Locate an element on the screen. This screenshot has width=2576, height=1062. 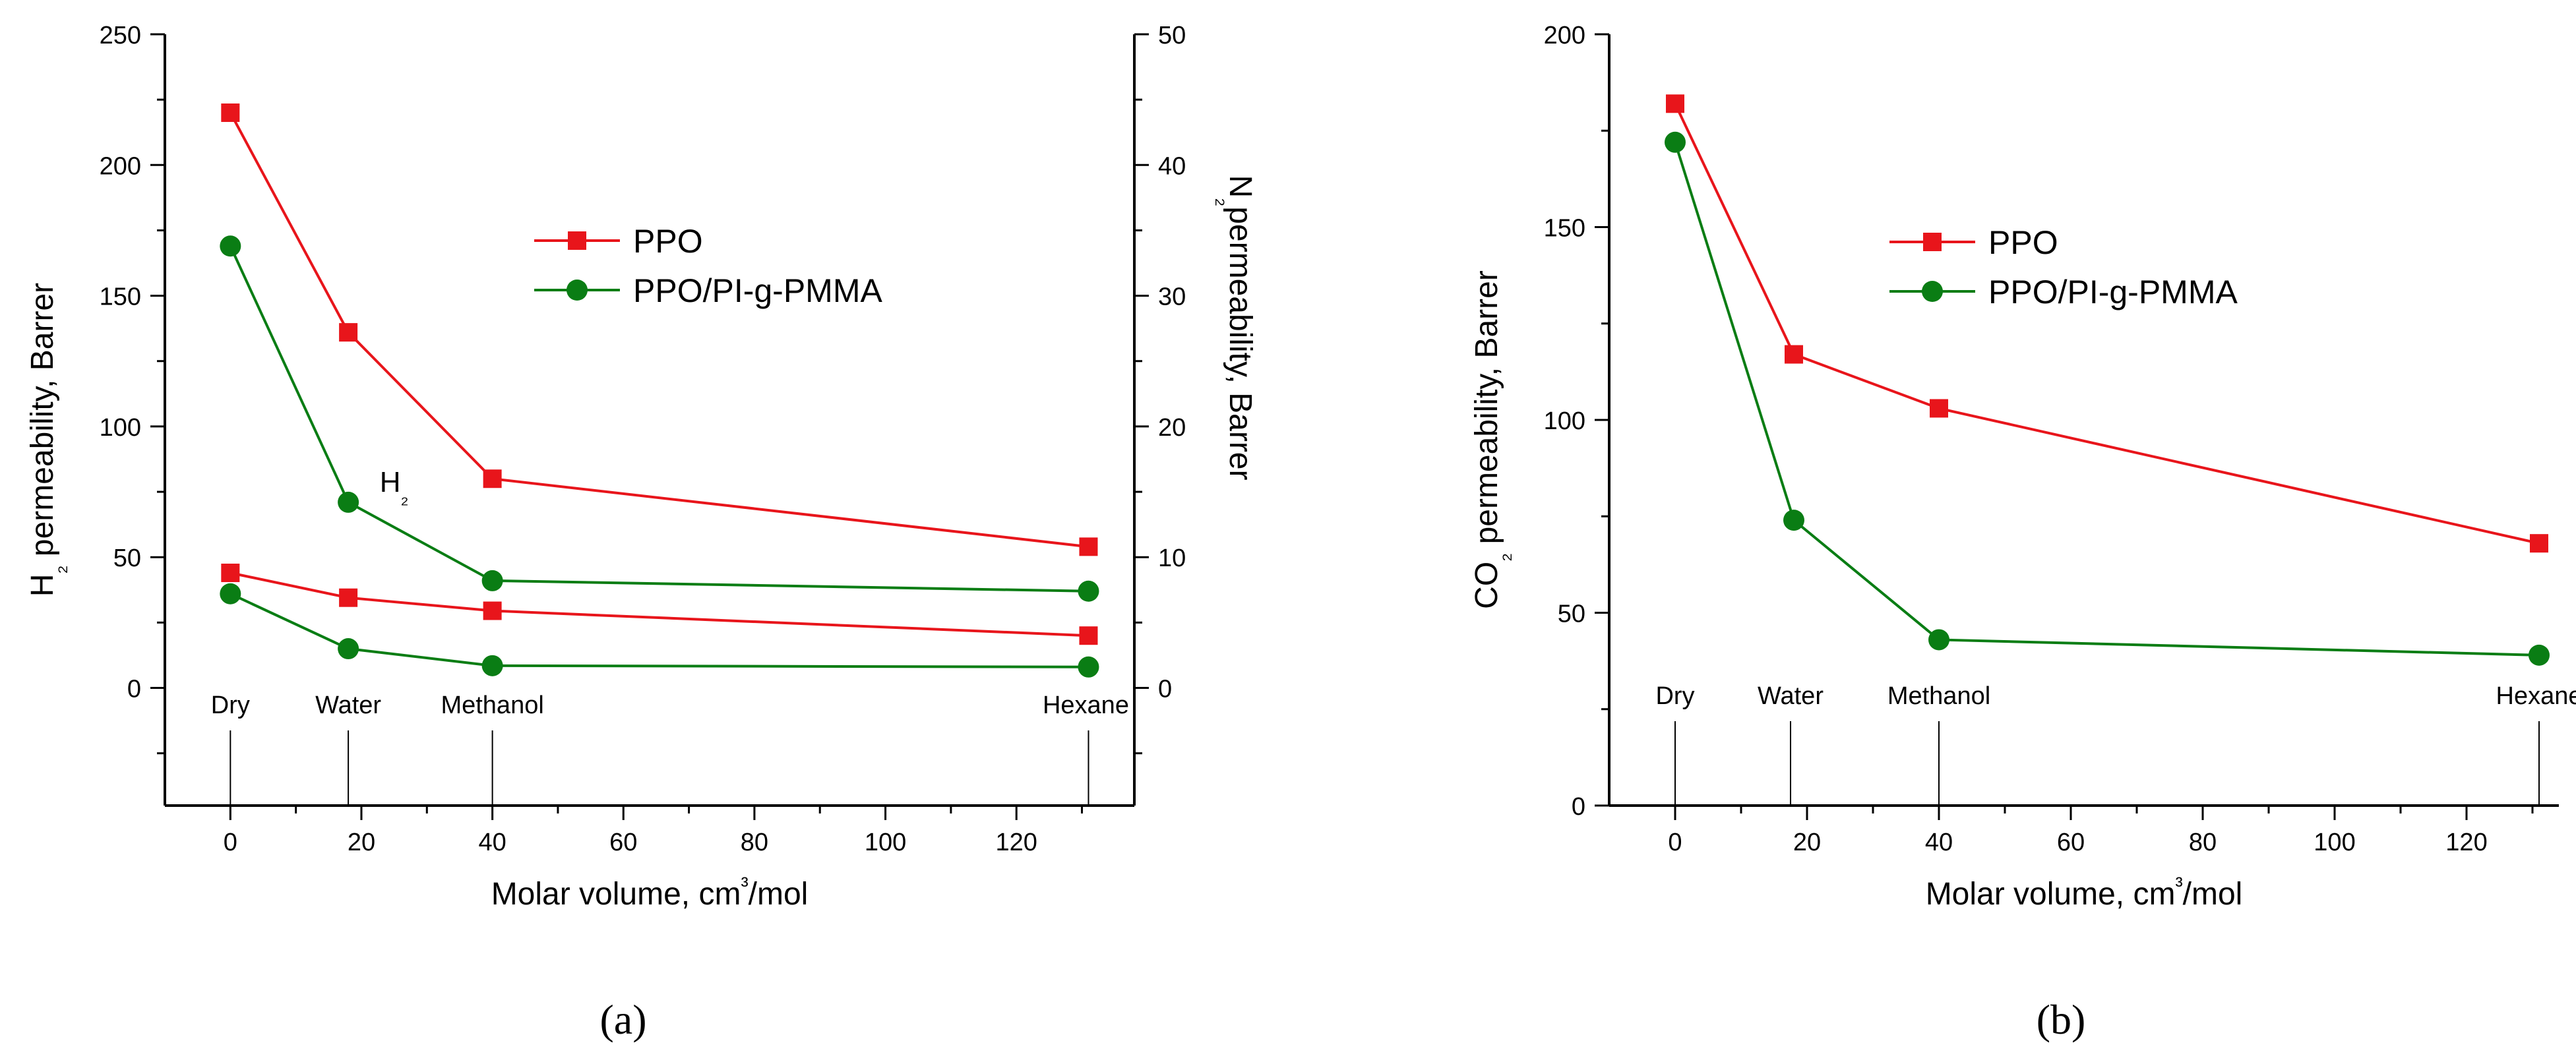
series-ppo-co2 is located at coordinates (2107, 323).